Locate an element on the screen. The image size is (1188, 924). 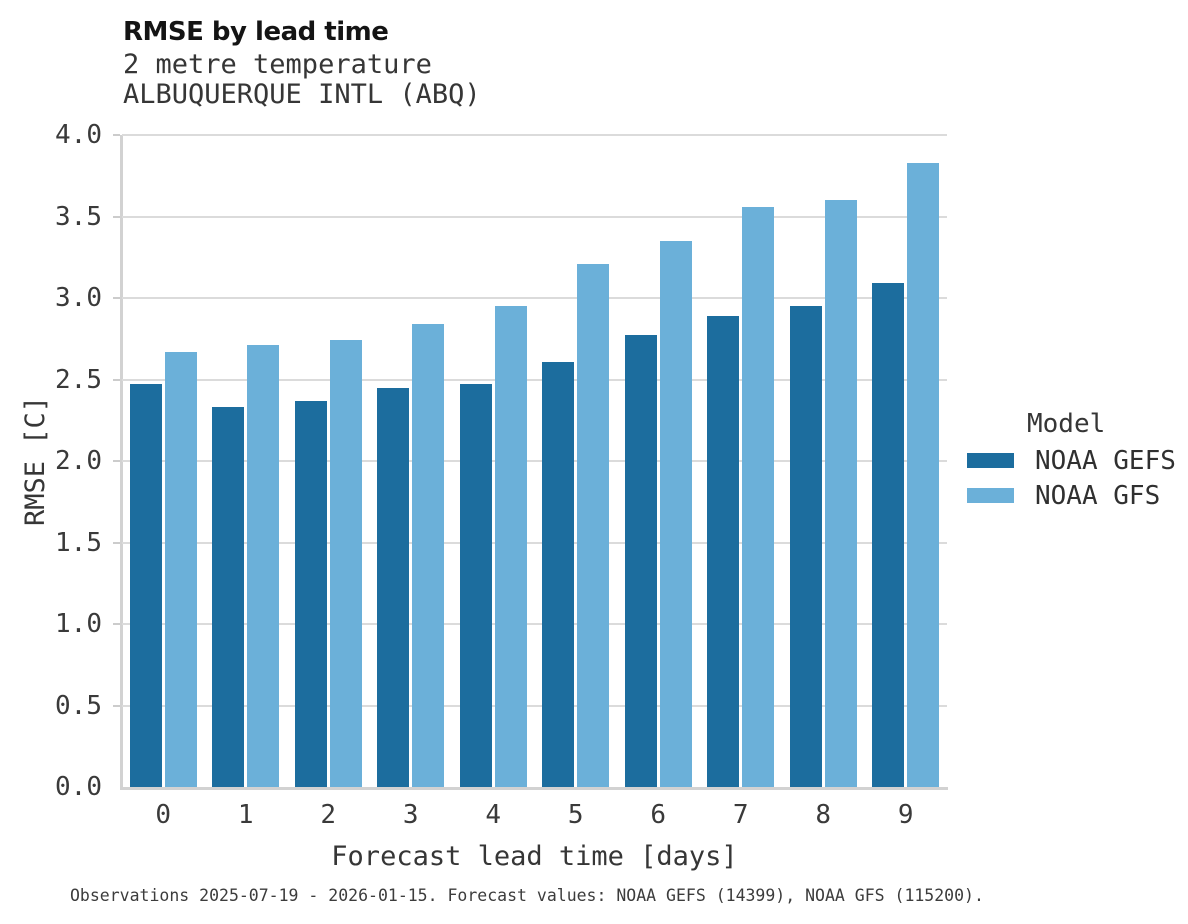
legend-row-noaa-gefs: NOAA GEFS is located at coordinates (1071, 460).